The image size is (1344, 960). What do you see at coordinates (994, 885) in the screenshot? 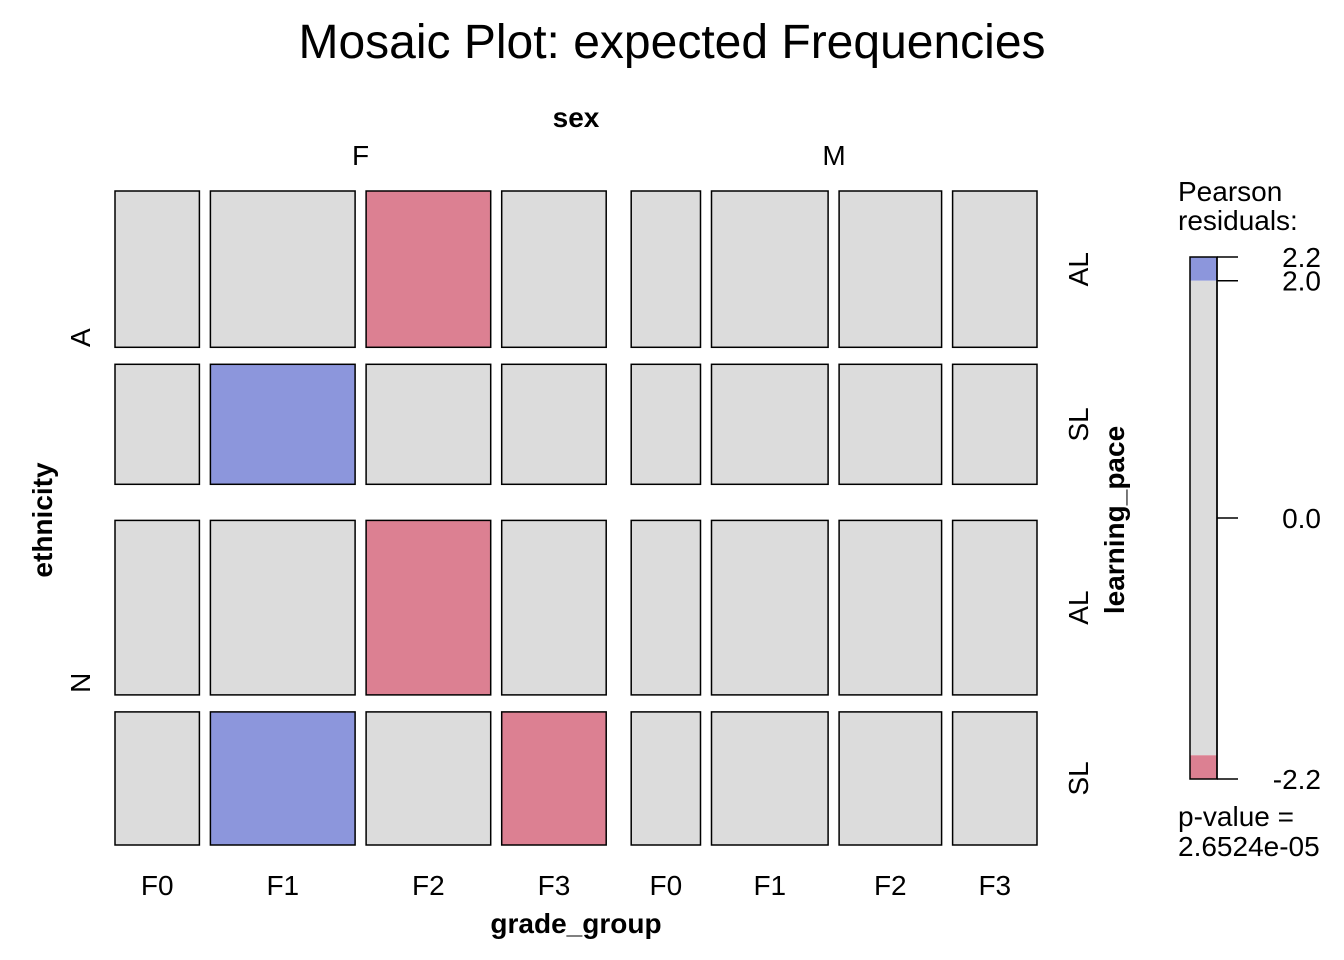
I see `grade-level-label-m-f3: F3` at bounding box center [994, 885].